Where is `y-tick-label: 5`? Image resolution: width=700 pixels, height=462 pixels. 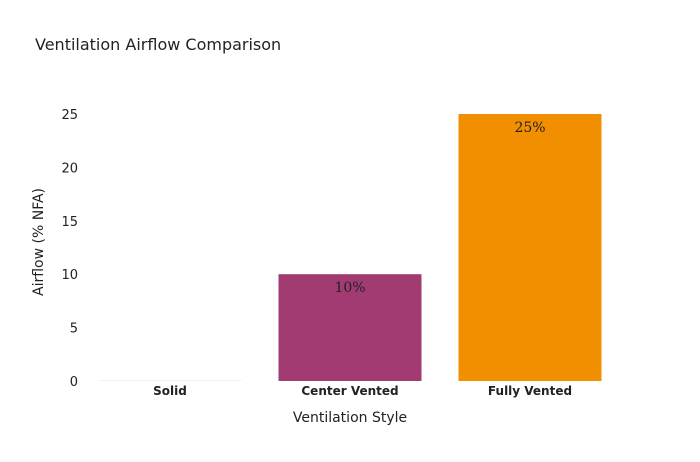 y-tick-label: 5 is located at coordinates (74, 329).